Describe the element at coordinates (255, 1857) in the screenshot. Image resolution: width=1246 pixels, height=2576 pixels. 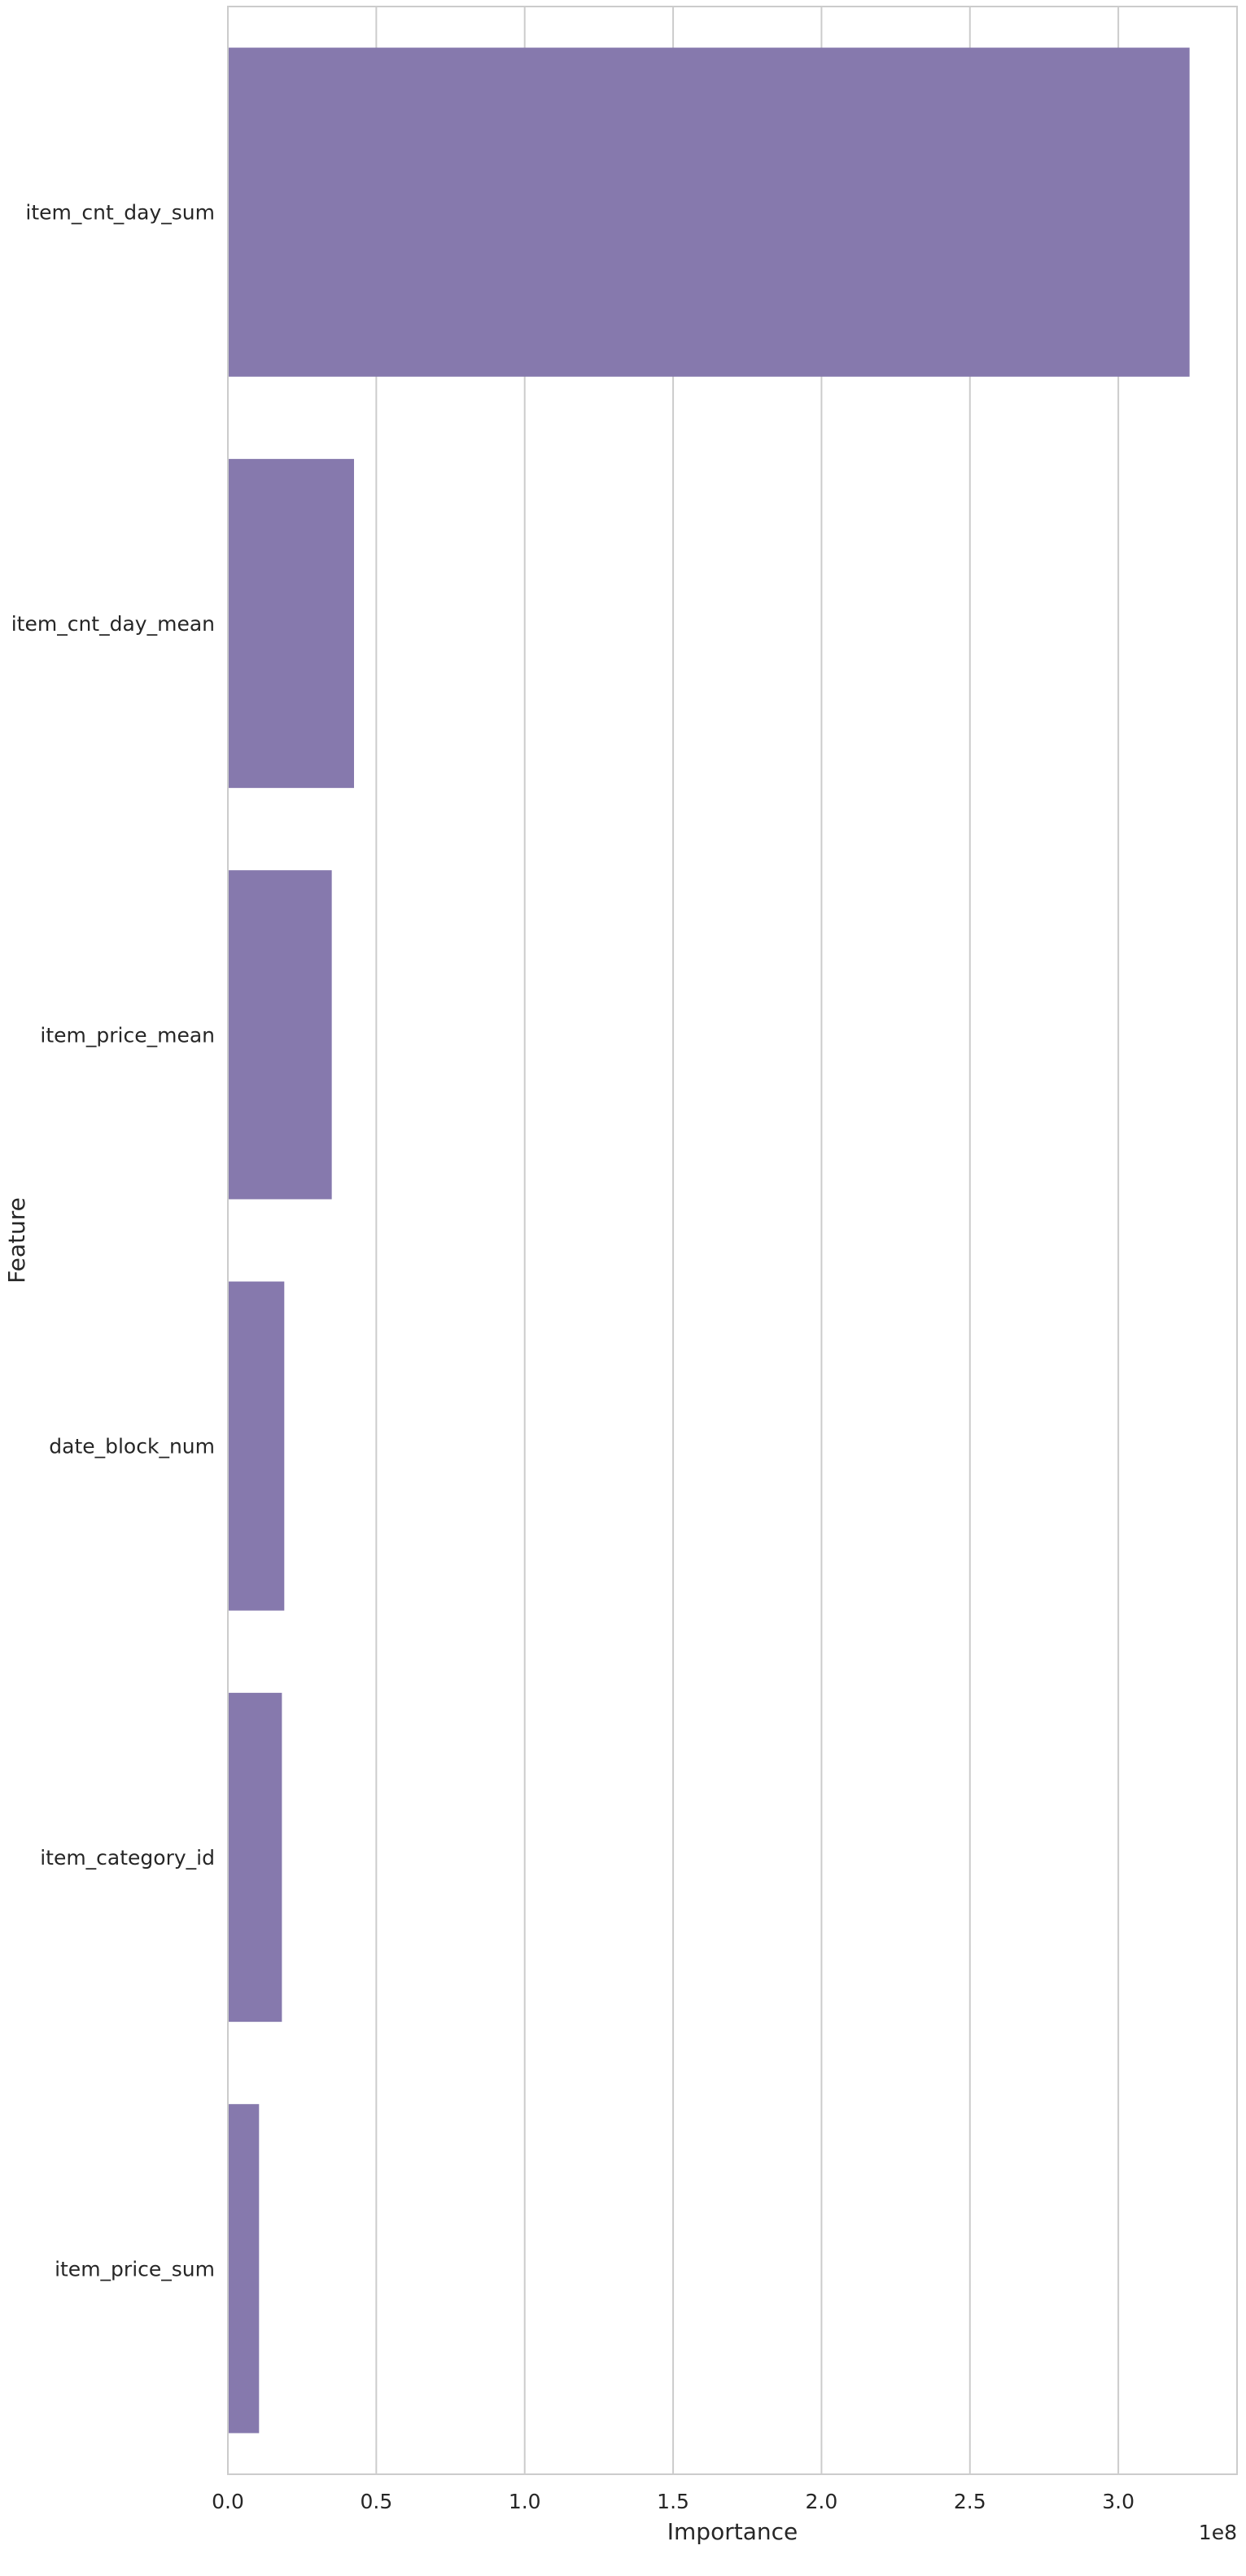
I see `bar-item_category_id` at that location.